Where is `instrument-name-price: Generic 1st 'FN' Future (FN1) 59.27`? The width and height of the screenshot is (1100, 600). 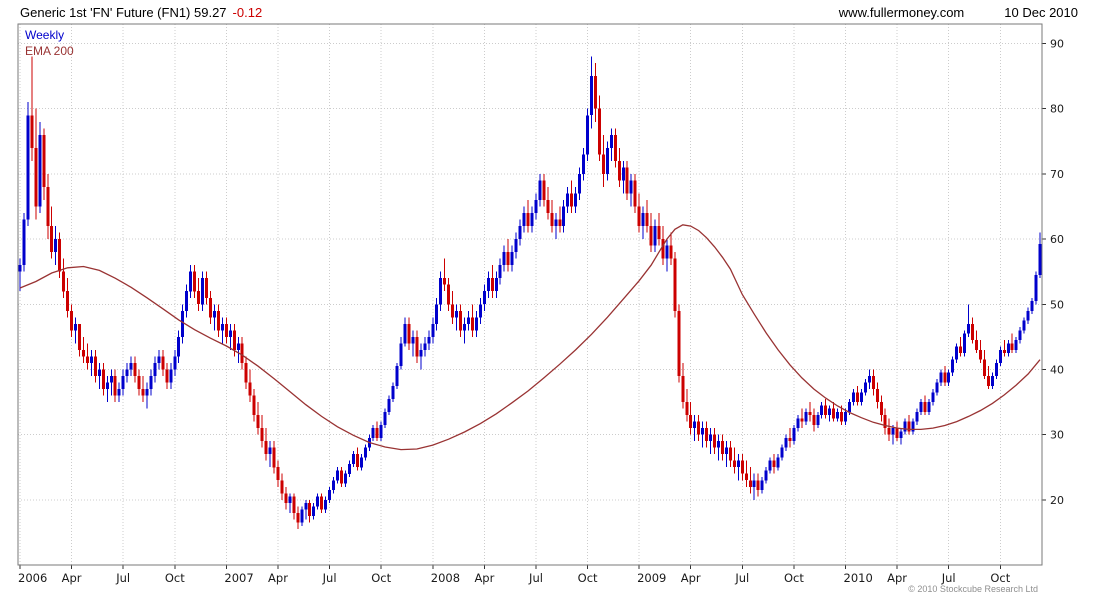 instrument-name-price: Generic 1st 'FN' Future (FN1) 59.27 is located at coordinates (123, 12).